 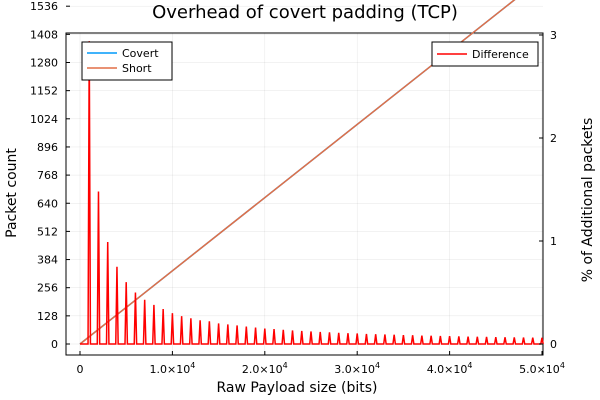 I want to click on legend-right: Difference, so click(x=485, y=54).